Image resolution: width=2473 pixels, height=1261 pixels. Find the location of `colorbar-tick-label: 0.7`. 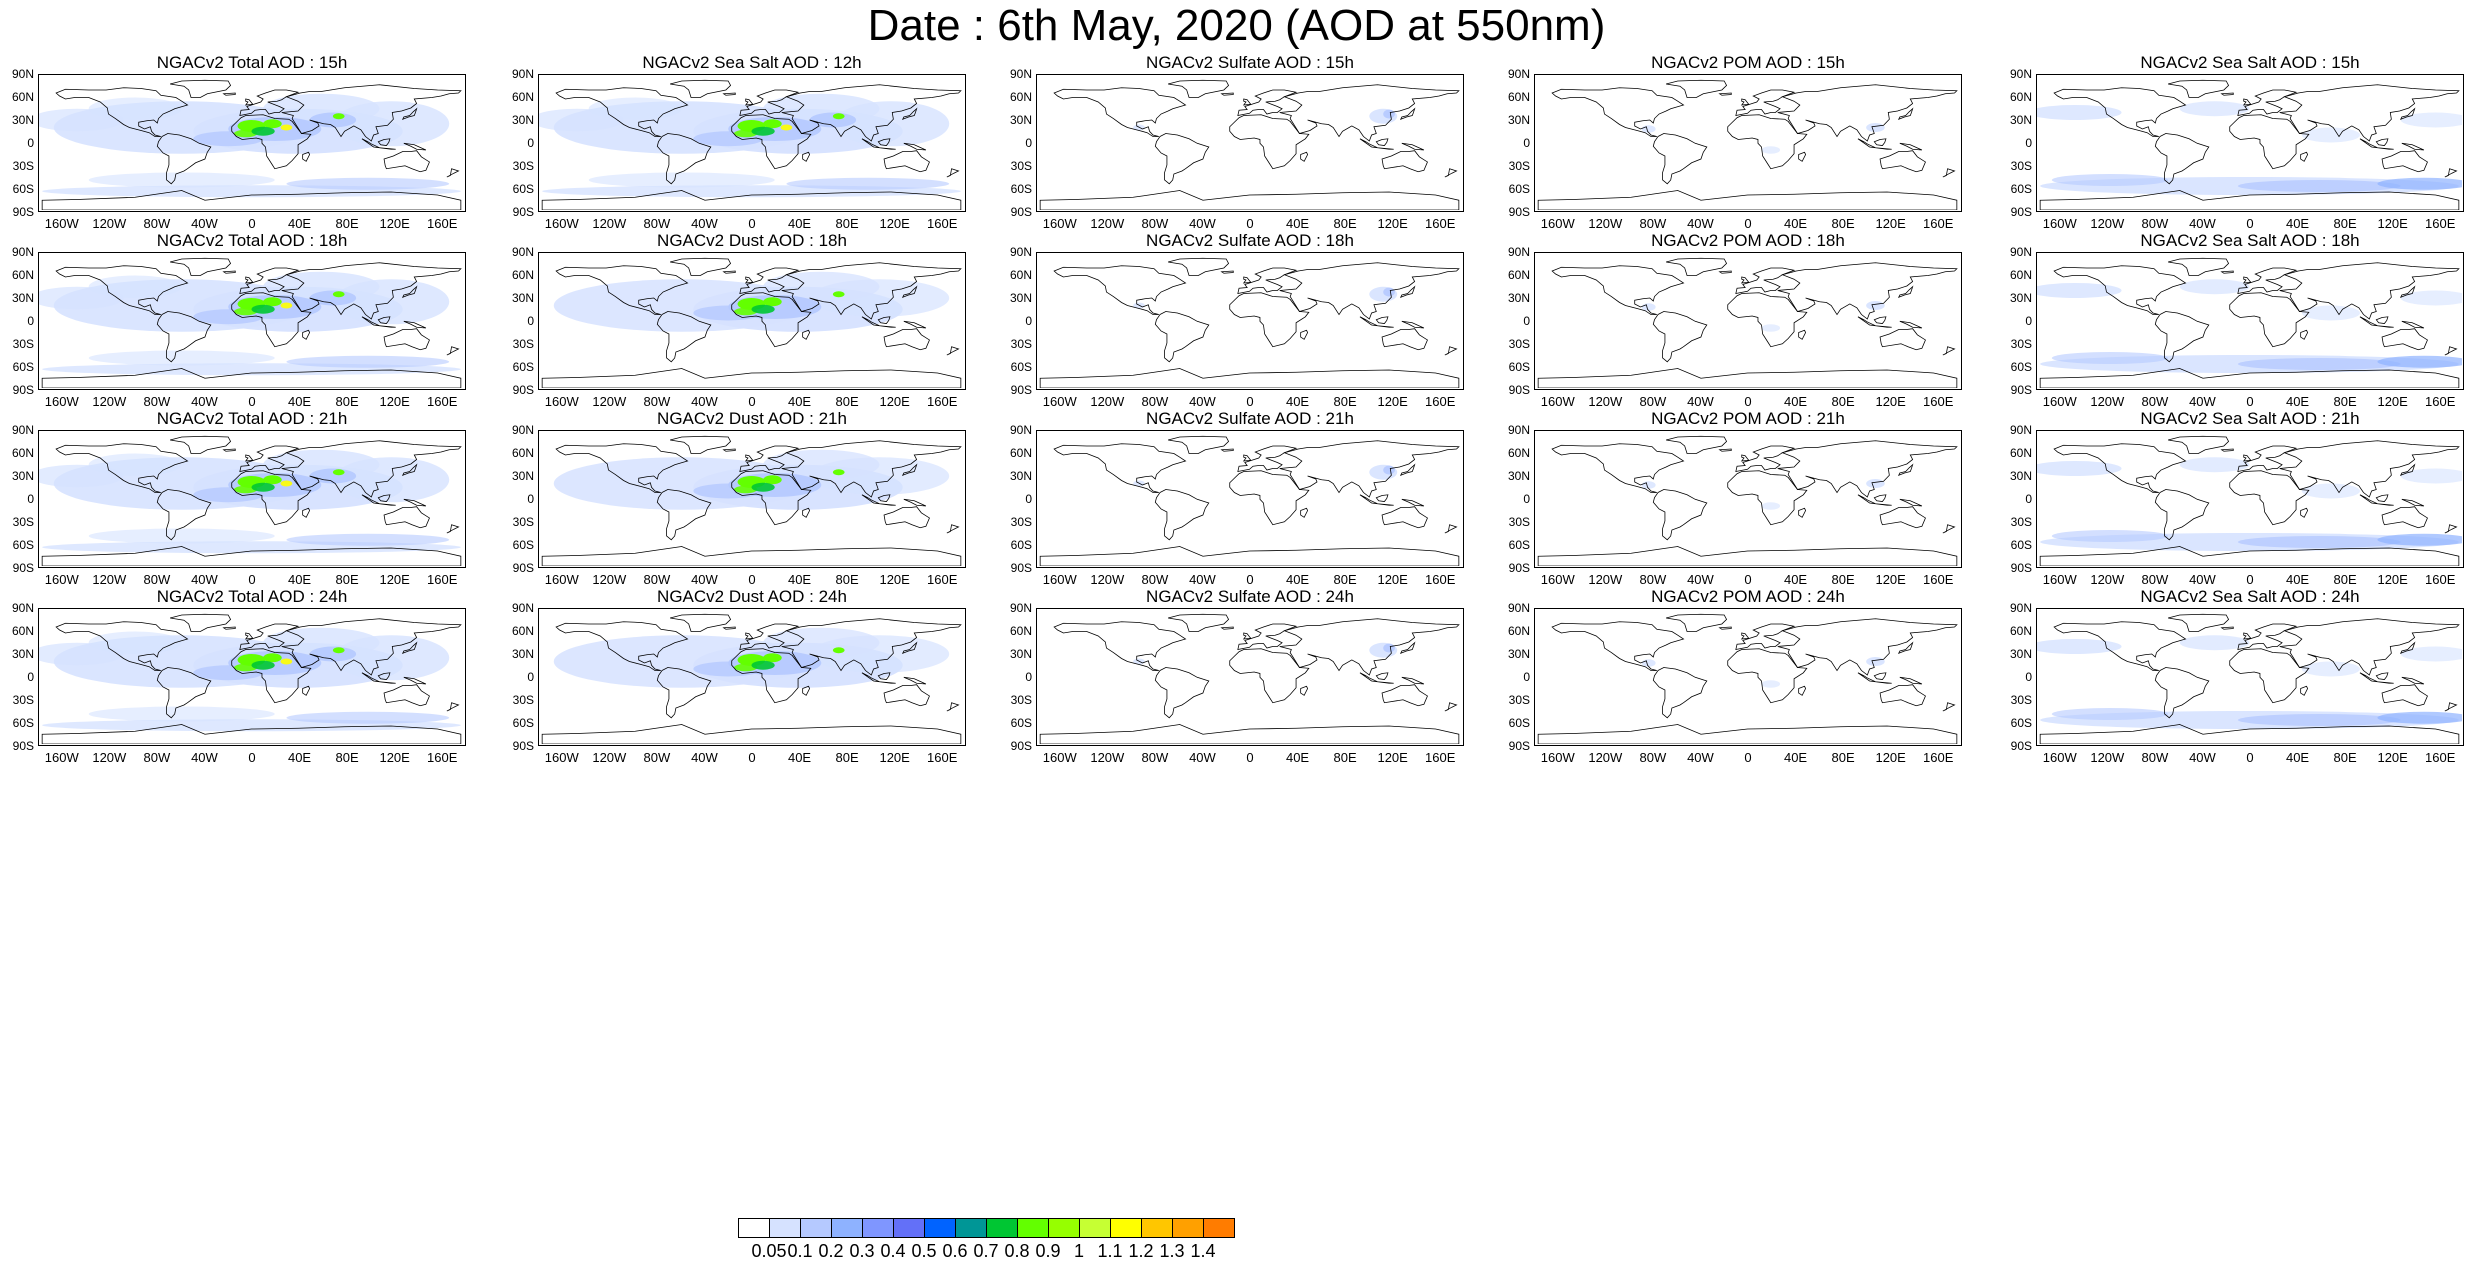

colorbar-tick-label: 0.7 is located at coordinates (986, 1251).